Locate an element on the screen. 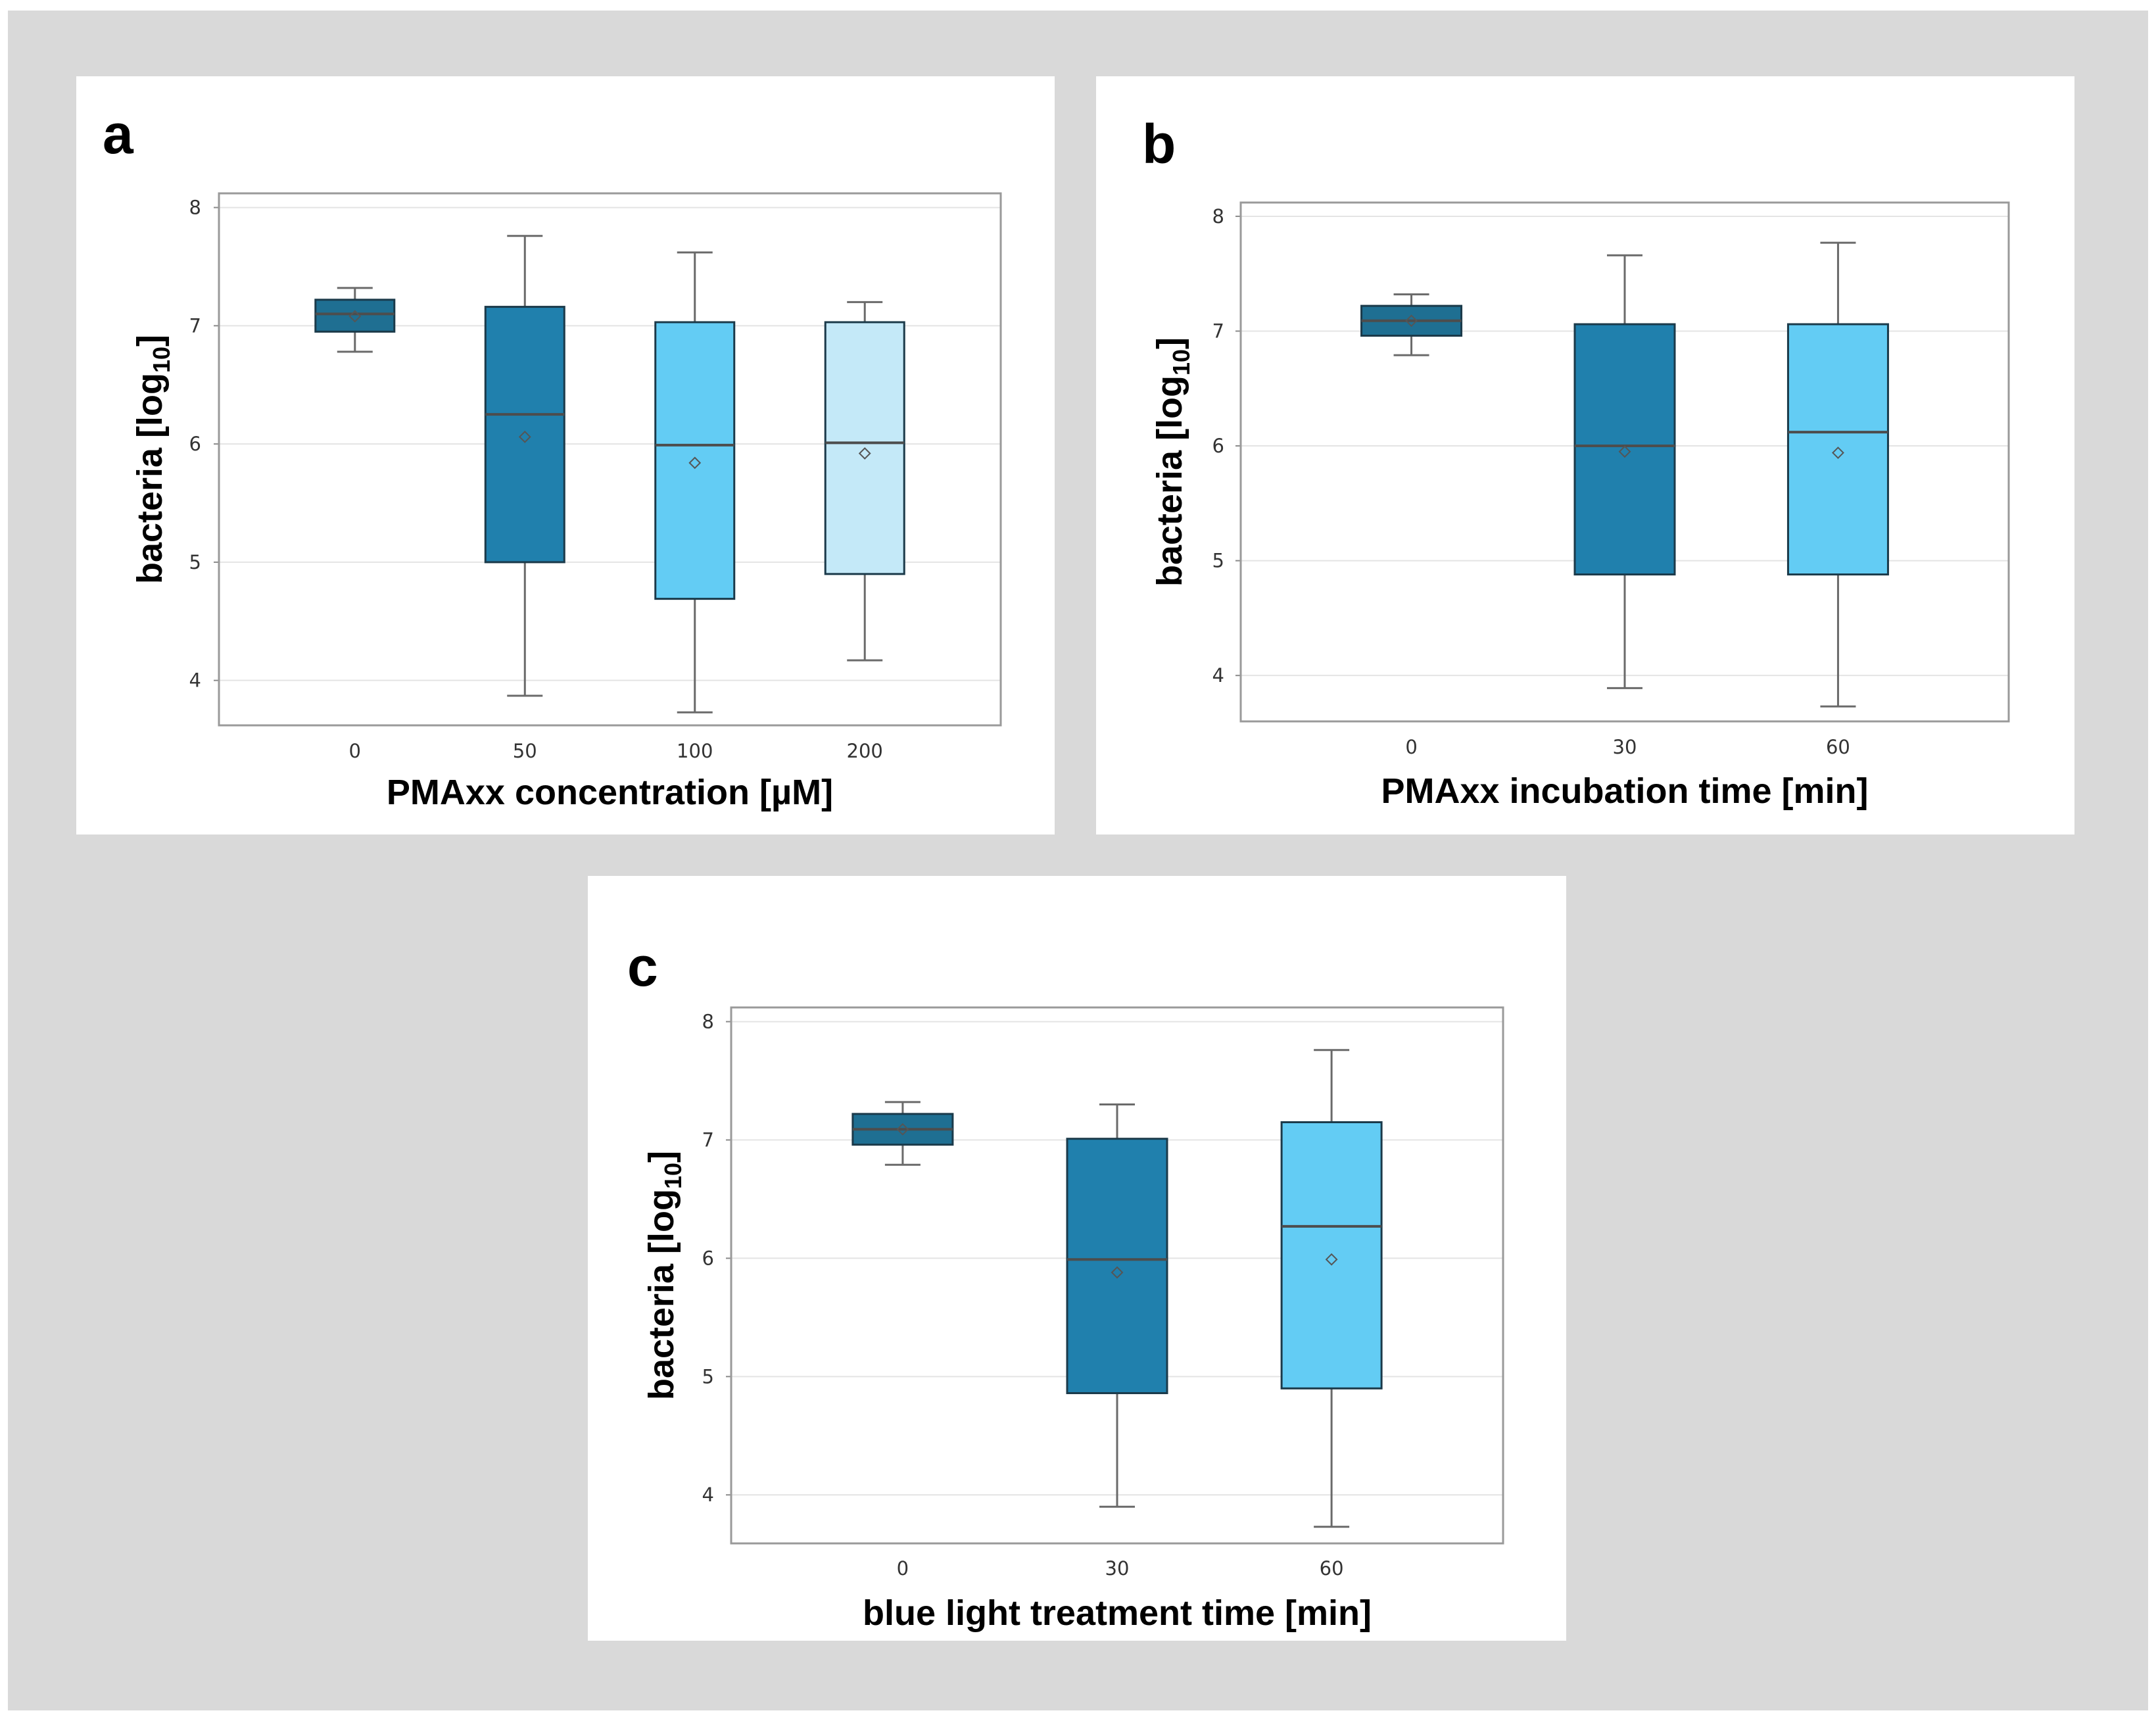 This screenshot has width=2156, height=1717. x-tick-label: 200 is located at coordinates (865, 751).